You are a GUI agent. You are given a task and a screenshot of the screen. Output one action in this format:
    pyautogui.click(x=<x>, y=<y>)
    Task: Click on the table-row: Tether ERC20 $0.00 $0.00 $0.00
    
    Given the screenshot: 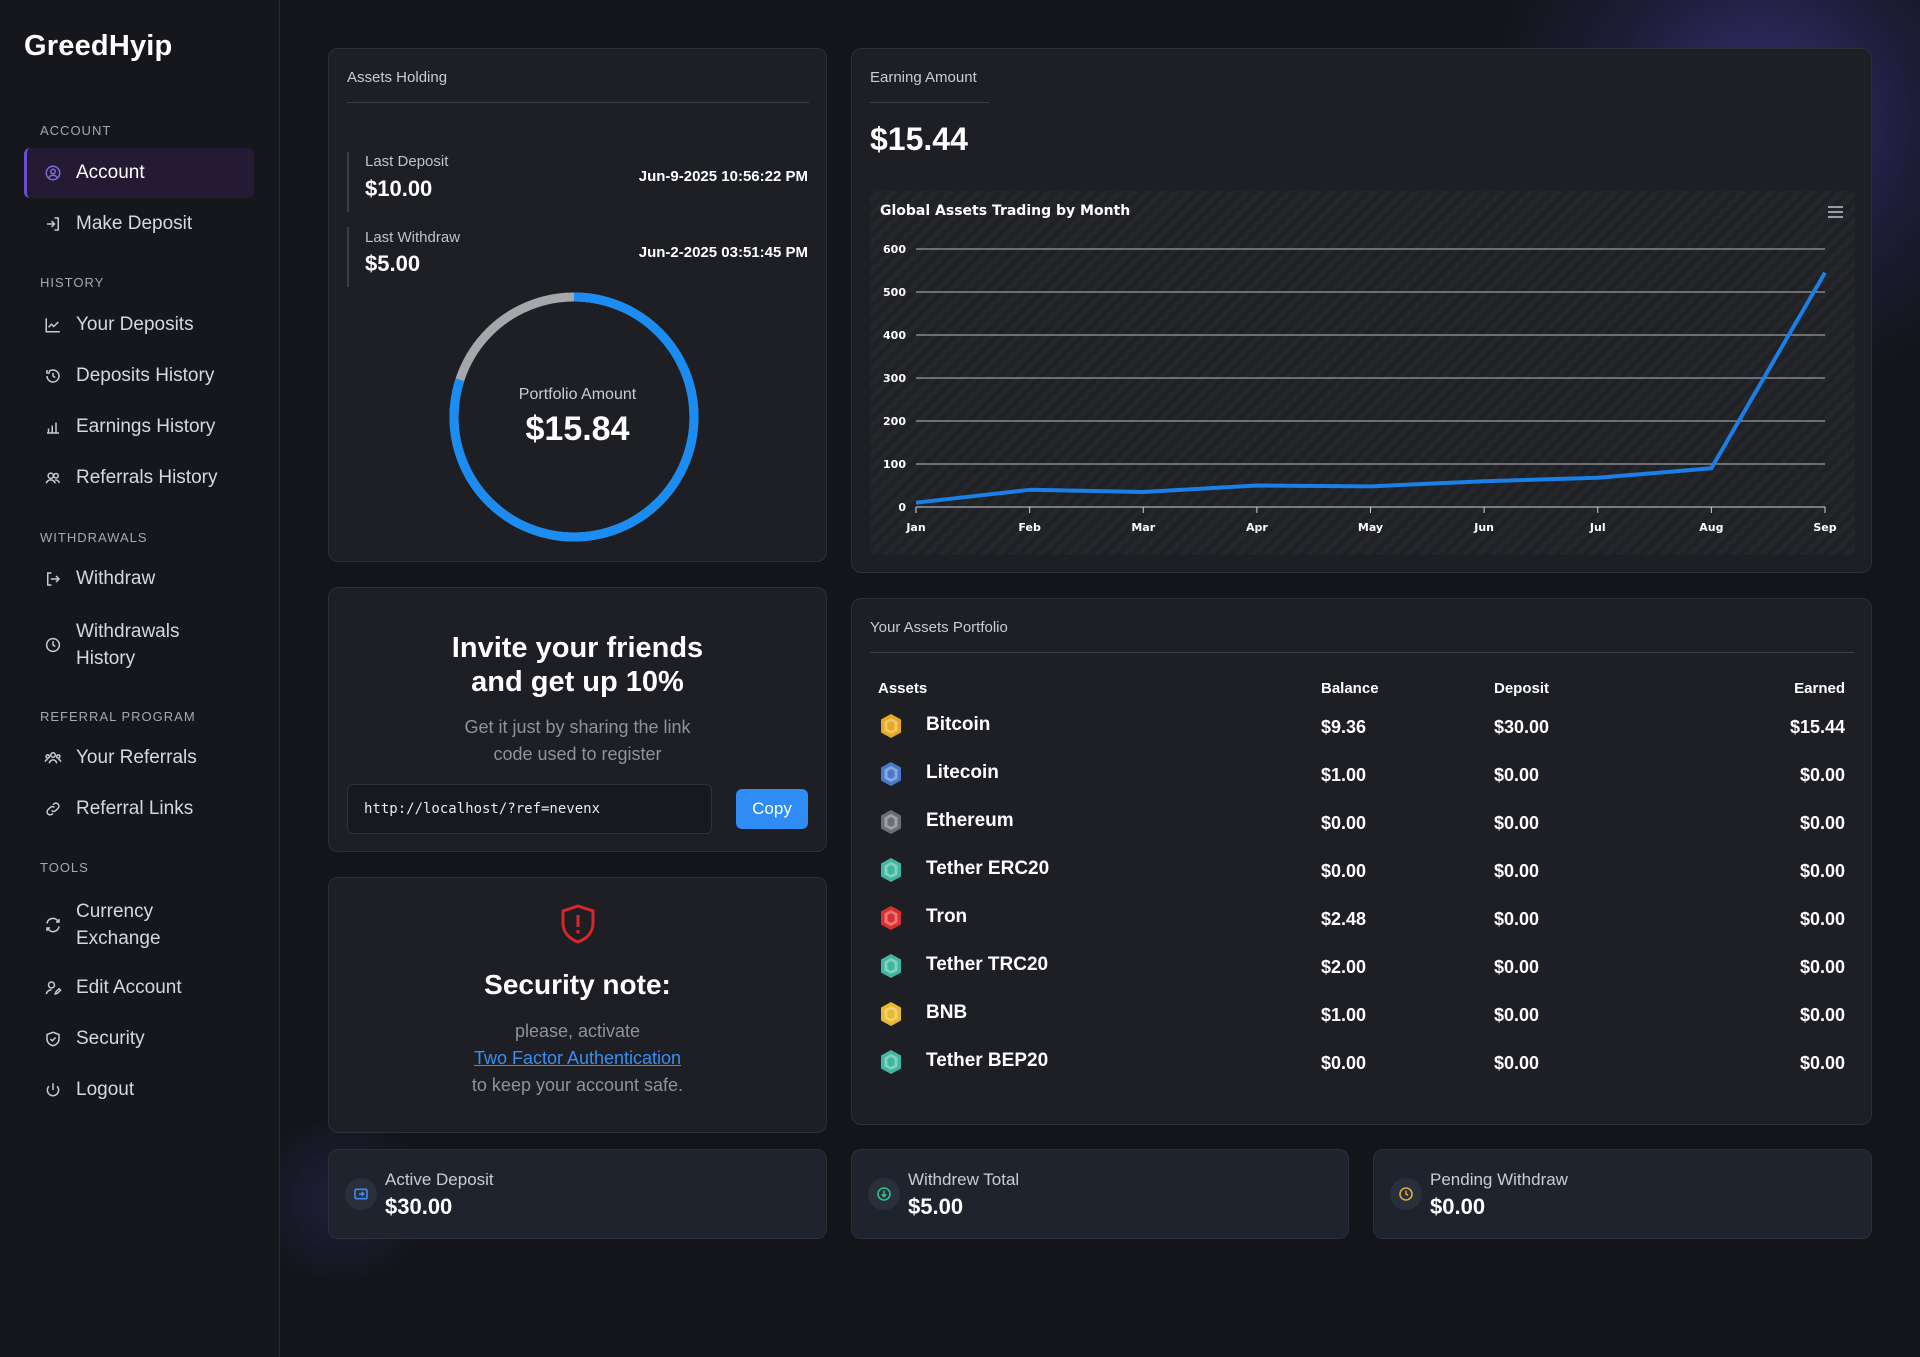 What is the action you would take?
    pyautogui.click(x=1361, y=871)
    